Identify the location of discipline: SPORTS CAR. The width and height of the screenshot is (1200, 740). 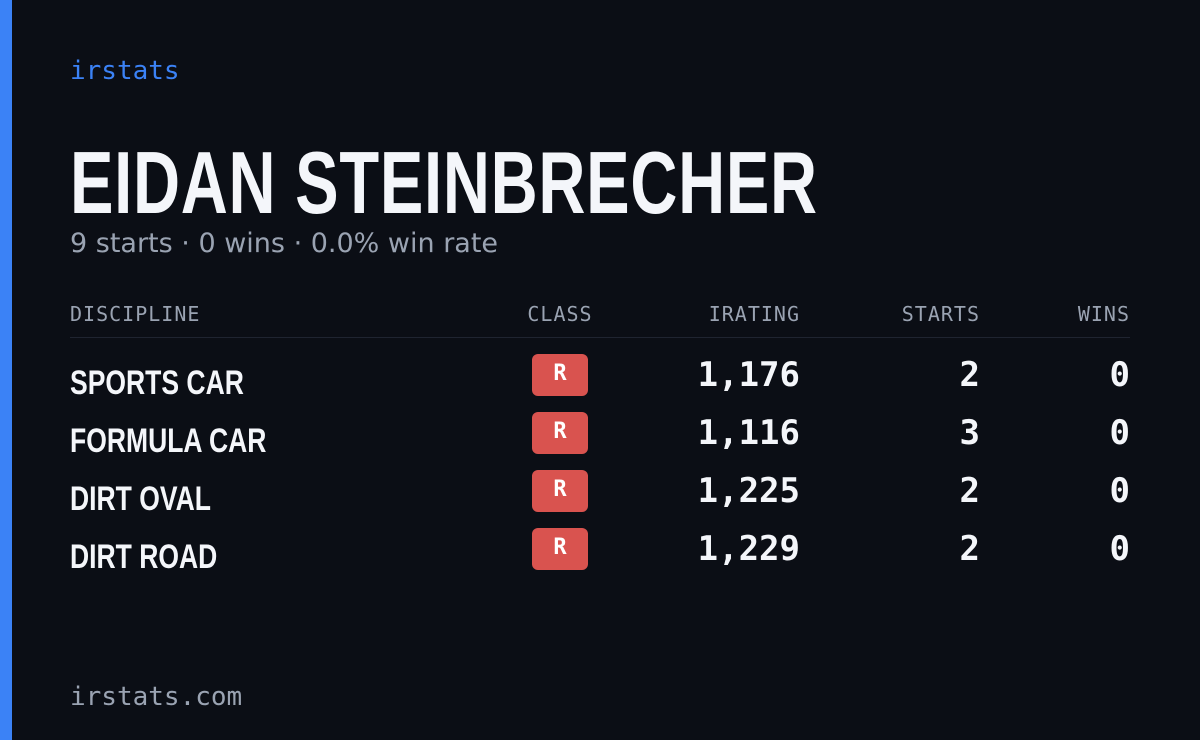
(157, 383).